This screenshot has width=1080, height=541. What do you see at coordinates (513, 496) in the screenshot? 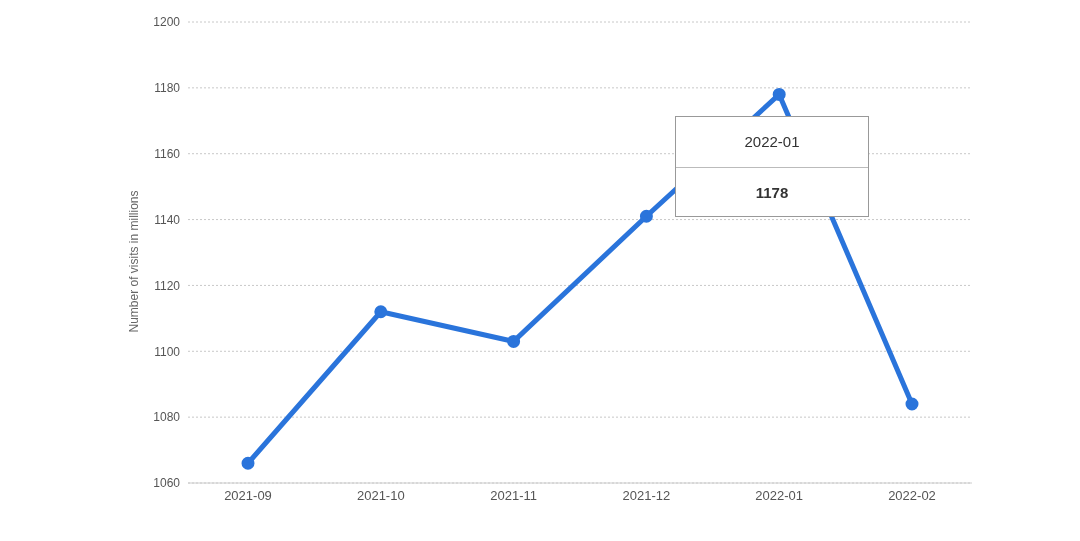
I see `x-tick-label: 2021-11` at bounding box center [513, 496].